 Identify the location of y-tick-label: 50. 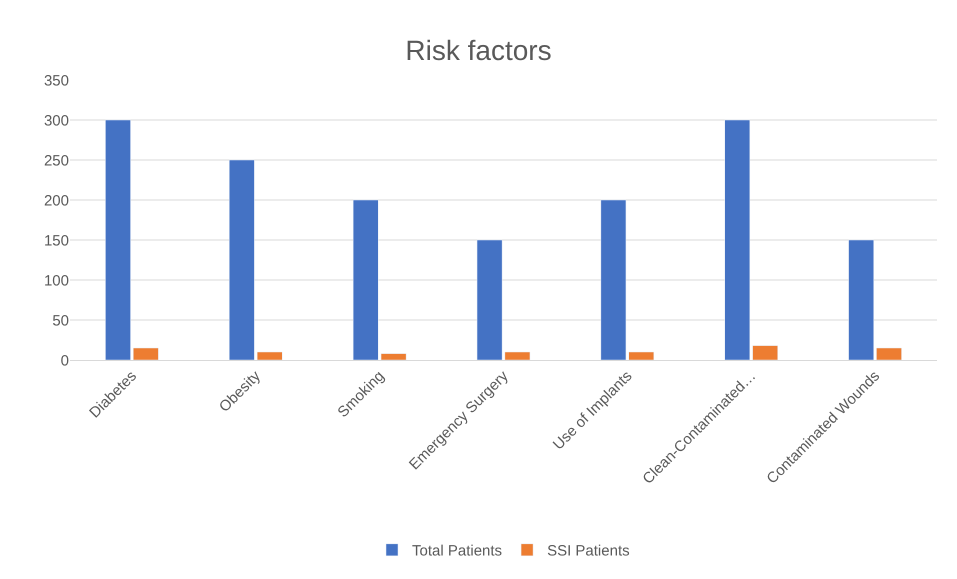
(60, 321).